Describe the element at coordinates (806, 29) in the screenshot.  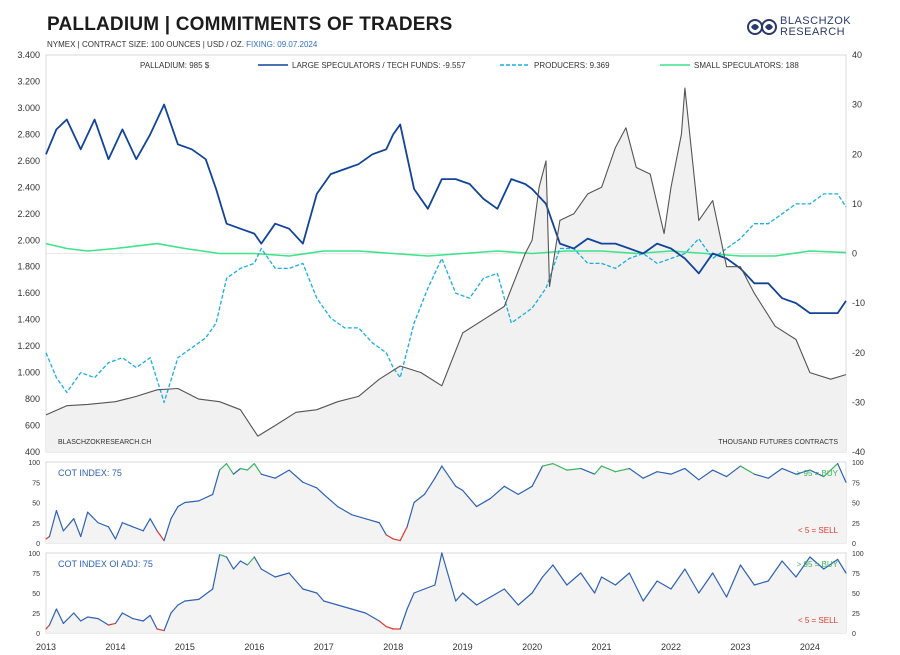
I see `brand-logo: BLASCHZOK RESEARCH` at that location.